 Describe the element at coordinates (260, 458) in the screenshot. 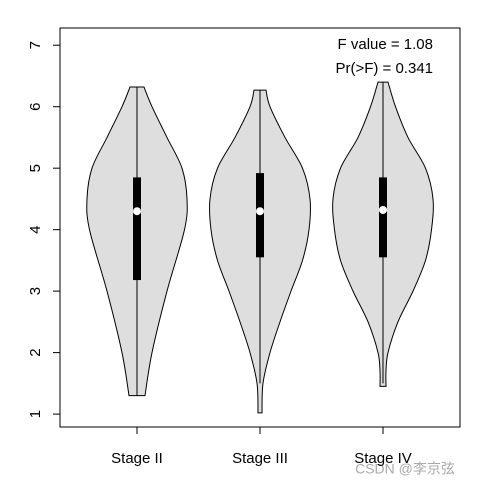

I see `x-tick-label: Stage III` at that location.